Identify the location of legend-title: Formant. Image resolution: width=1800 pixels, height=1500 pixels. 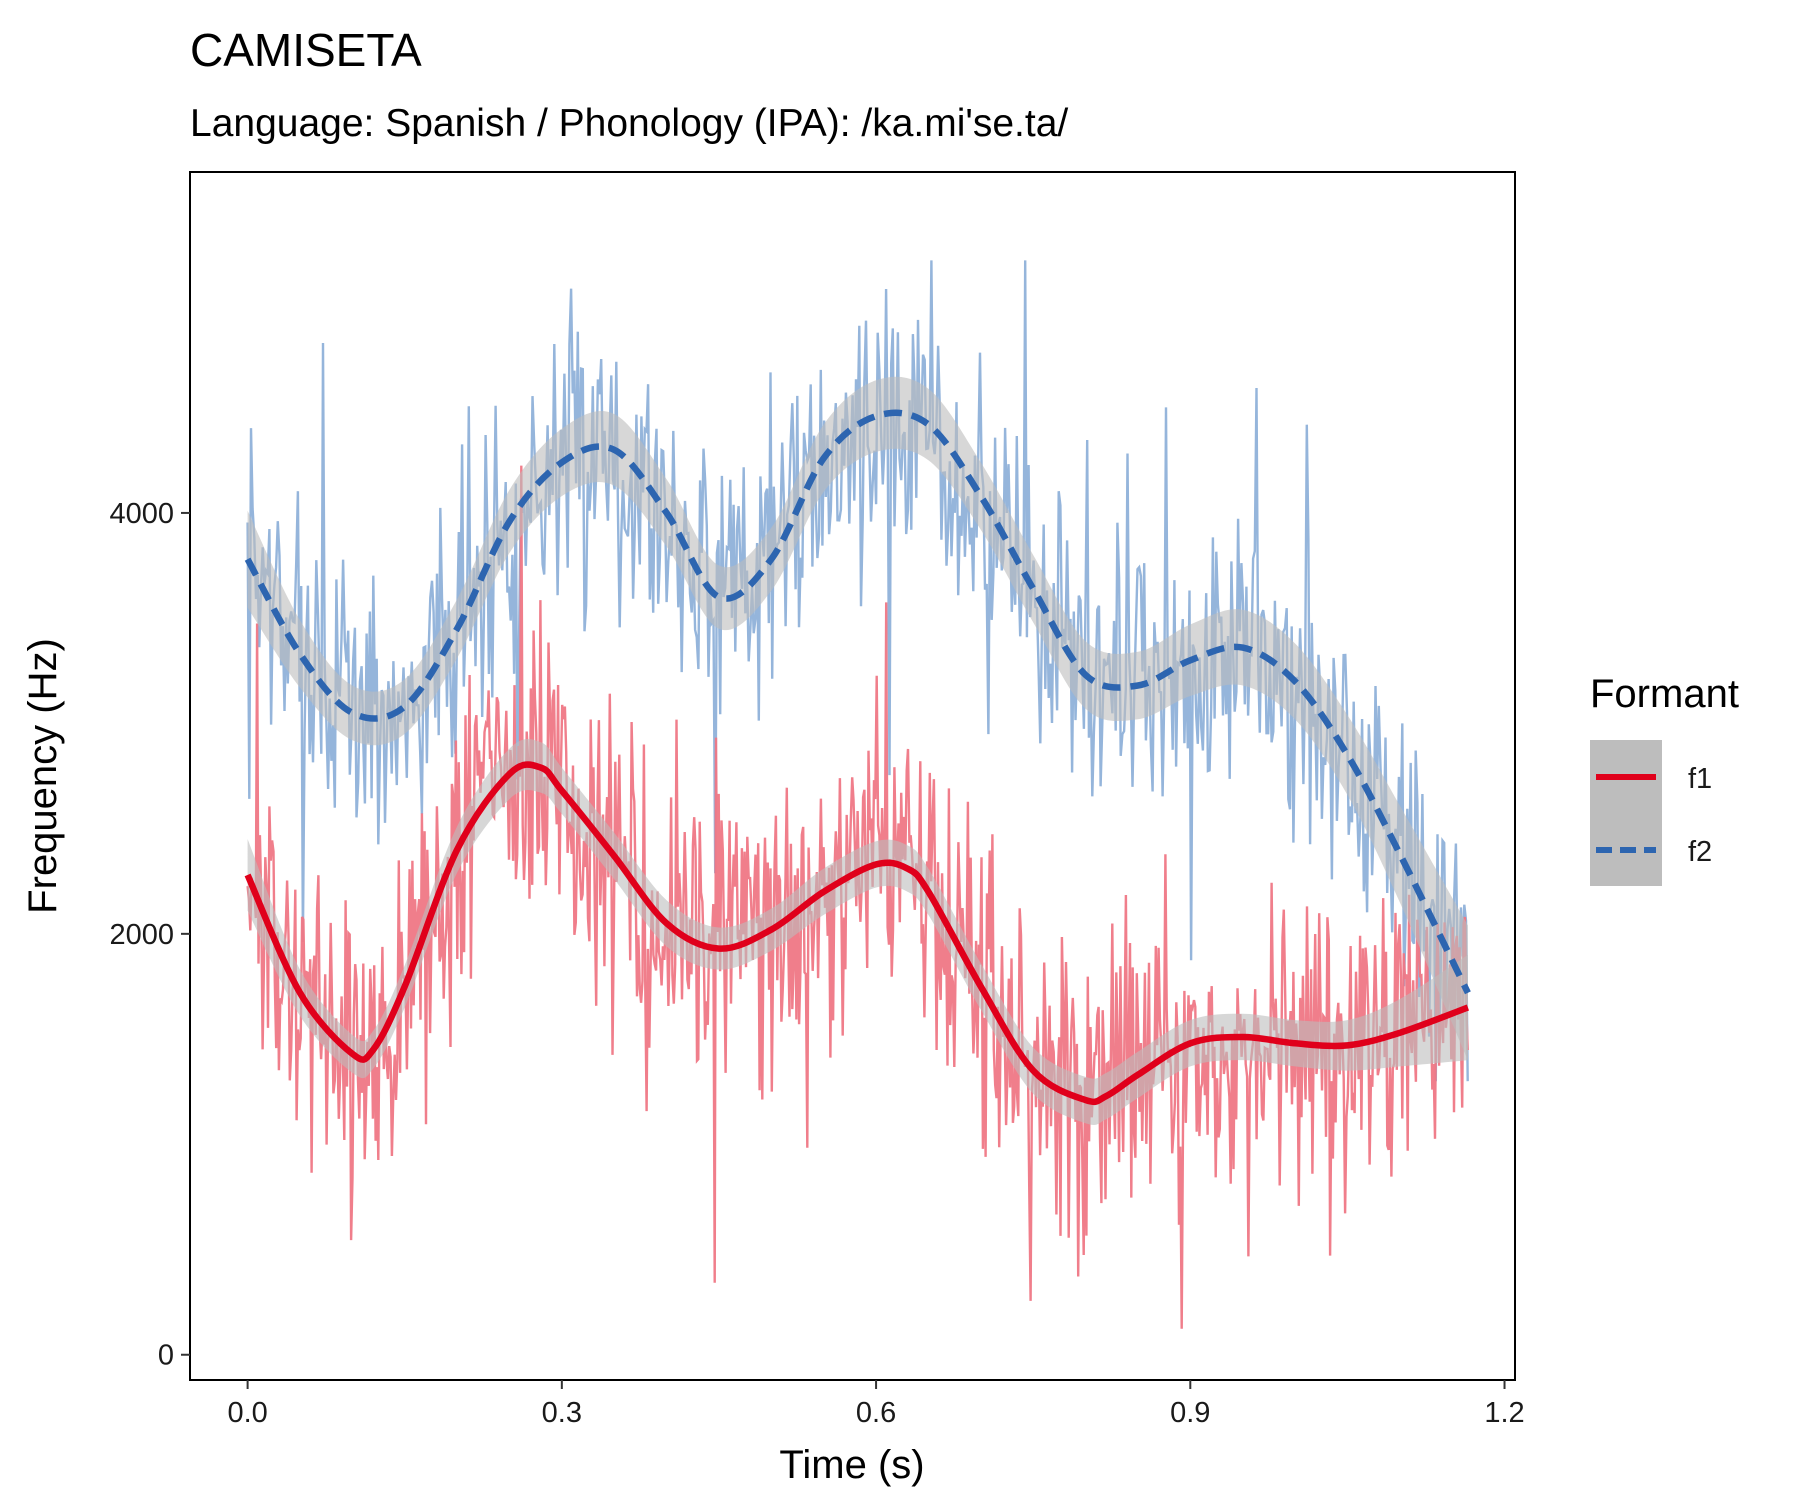
(1664, 694).